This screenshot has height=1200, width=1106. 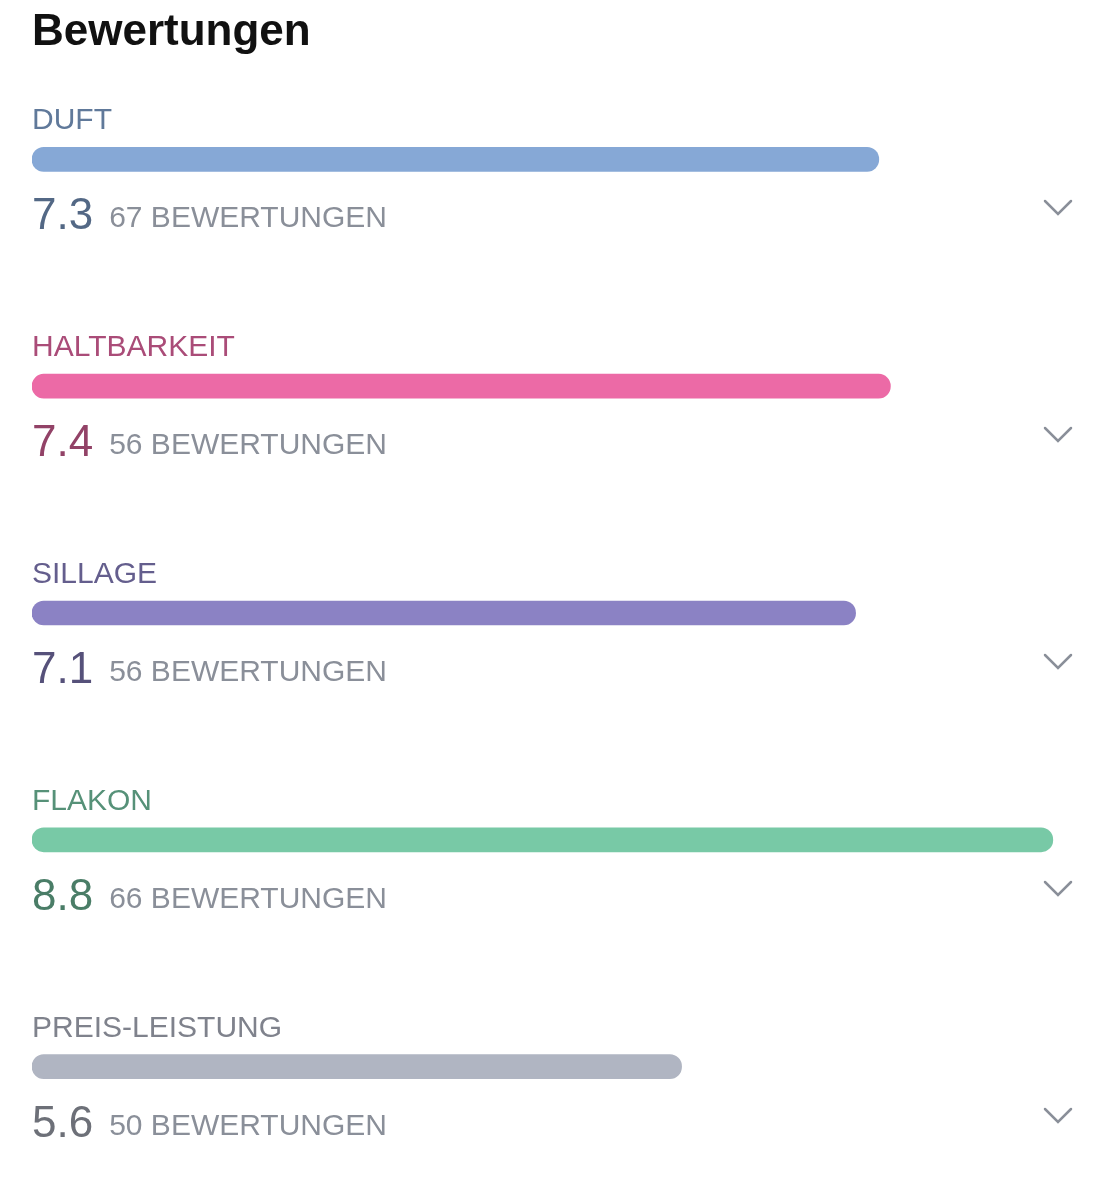 What do you see at coordinates (63, 894) in the screenshot?
I see `data-label: 8.8` at bounding box center [63, 894].